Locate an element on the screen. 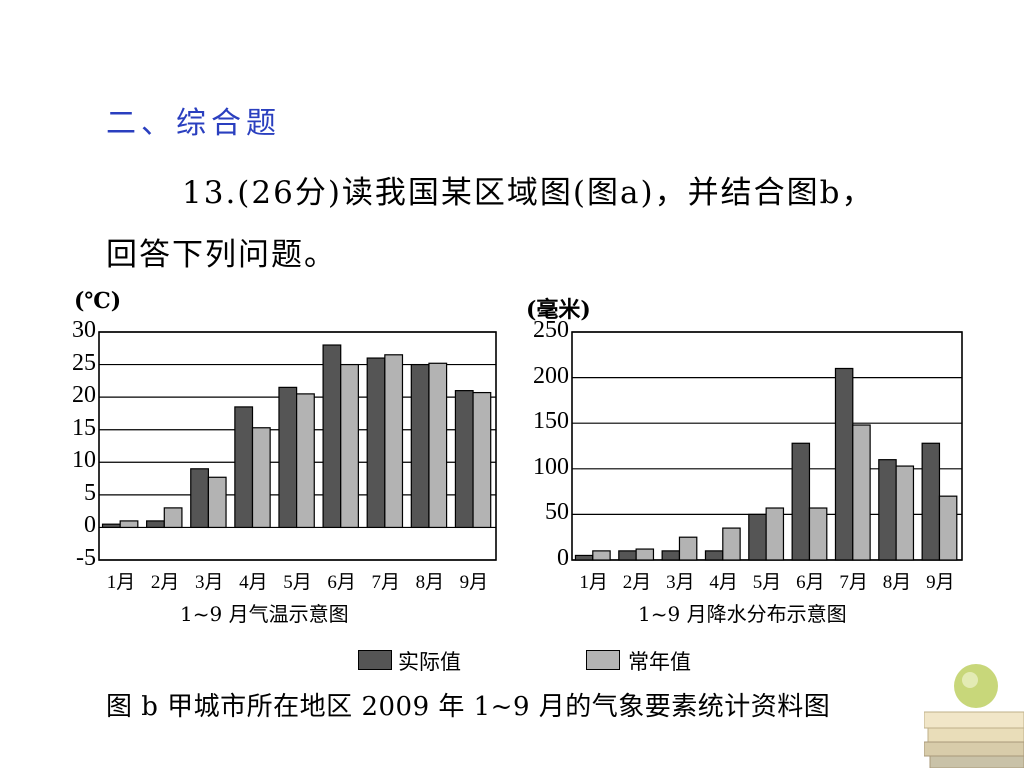 This screenshot has width=1024, height=768. books-decoration-icon is located at coordinates (974, 716).